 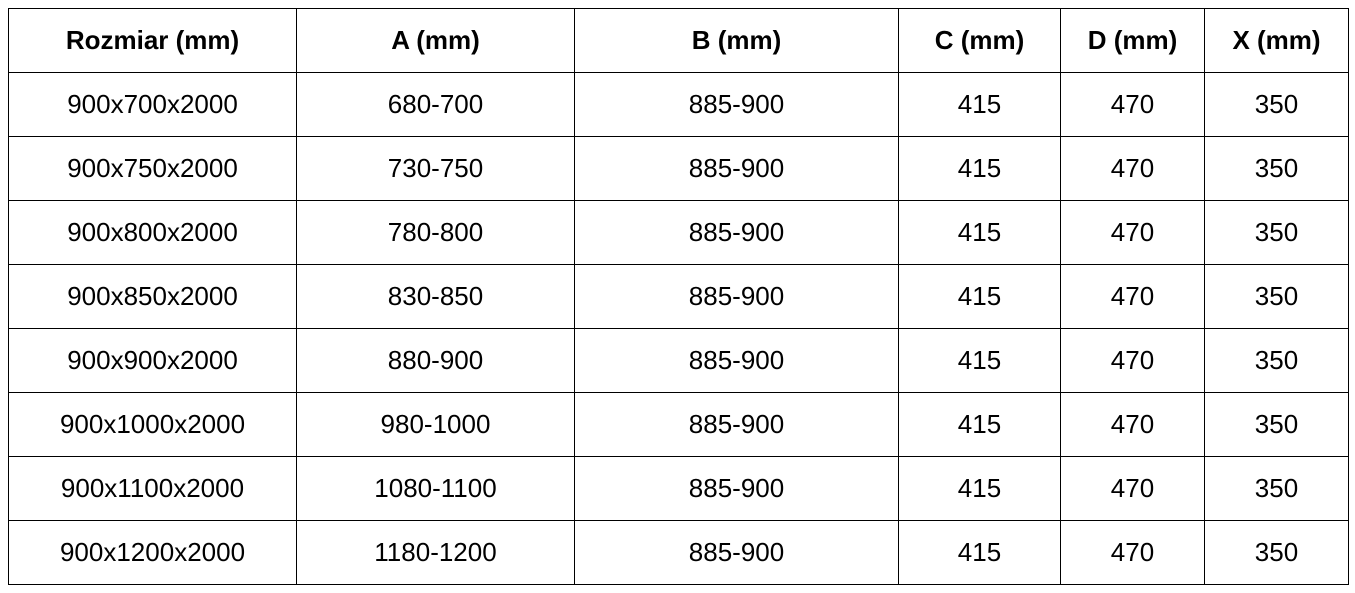 What do you see at coordinates (736, 40) in the screenshot?
I see `column-header: B (mm)` at bounding box center [736, 40].